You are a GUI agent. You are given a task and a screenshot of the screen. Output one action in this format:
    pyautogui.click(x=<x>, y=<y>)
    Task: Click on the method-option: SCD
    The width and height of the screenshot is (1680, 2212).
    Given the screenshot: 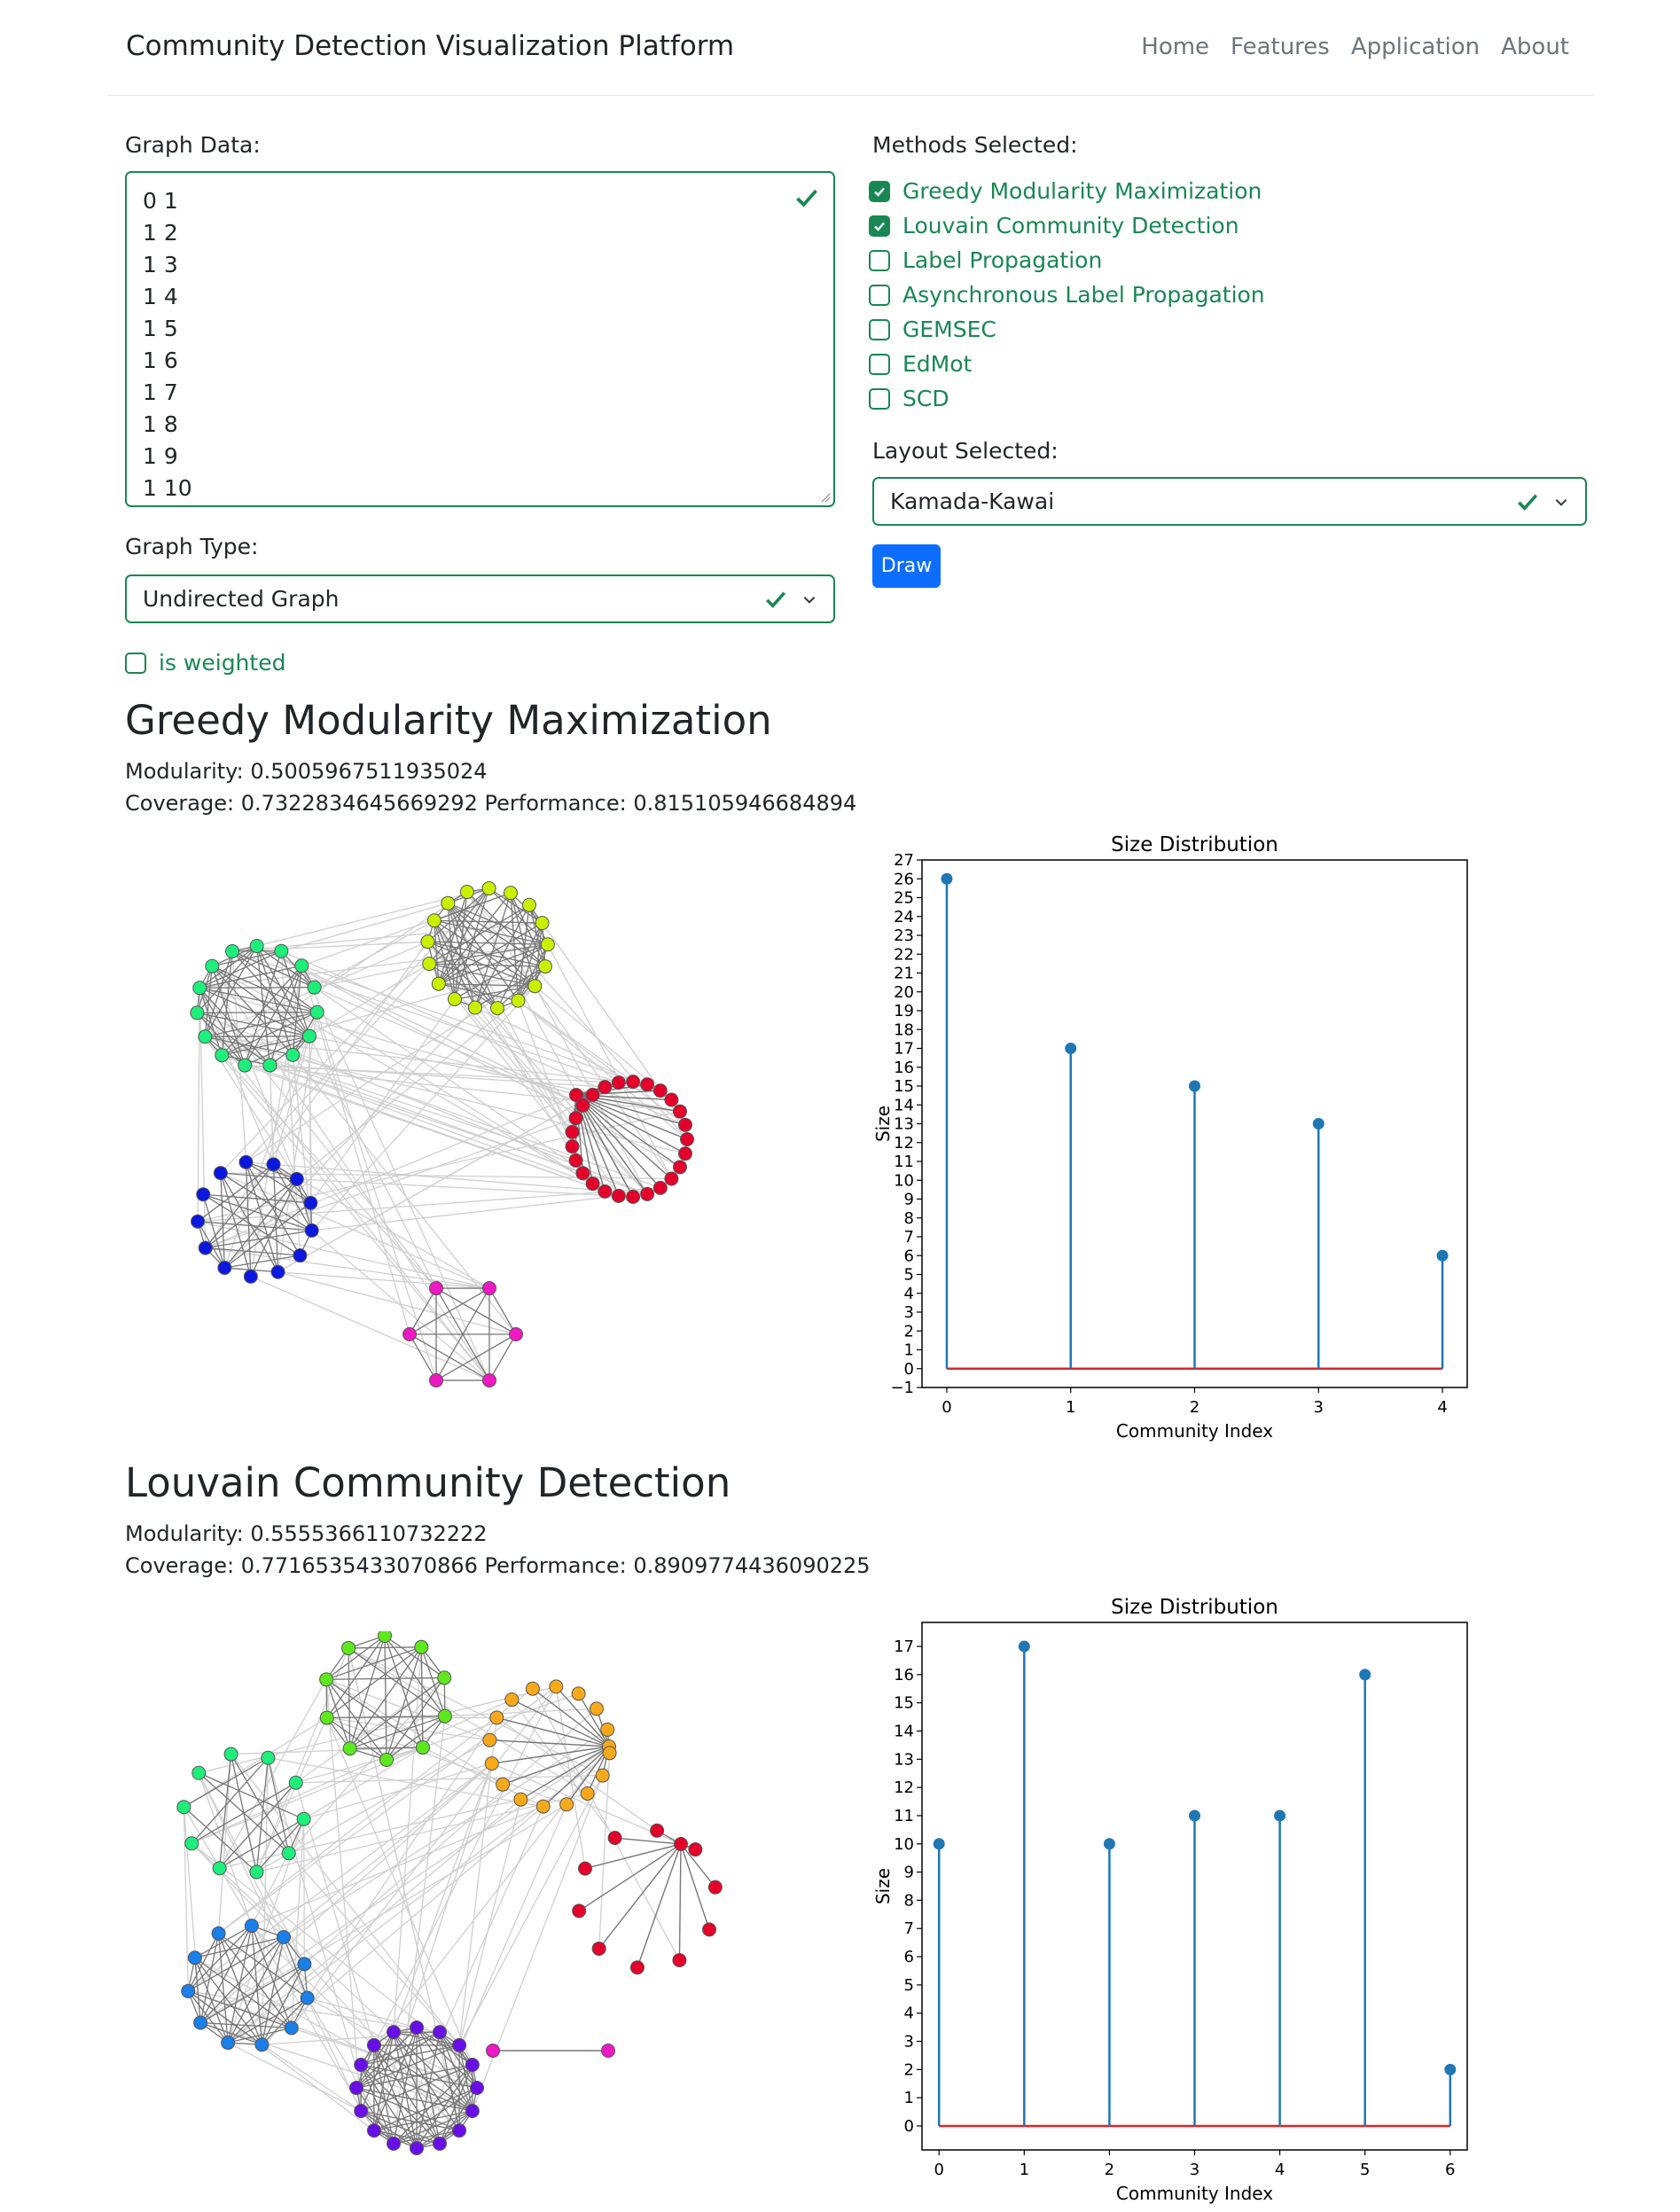 What is the action you would take?
    pyautogui.click(x=1067, y=398)
    